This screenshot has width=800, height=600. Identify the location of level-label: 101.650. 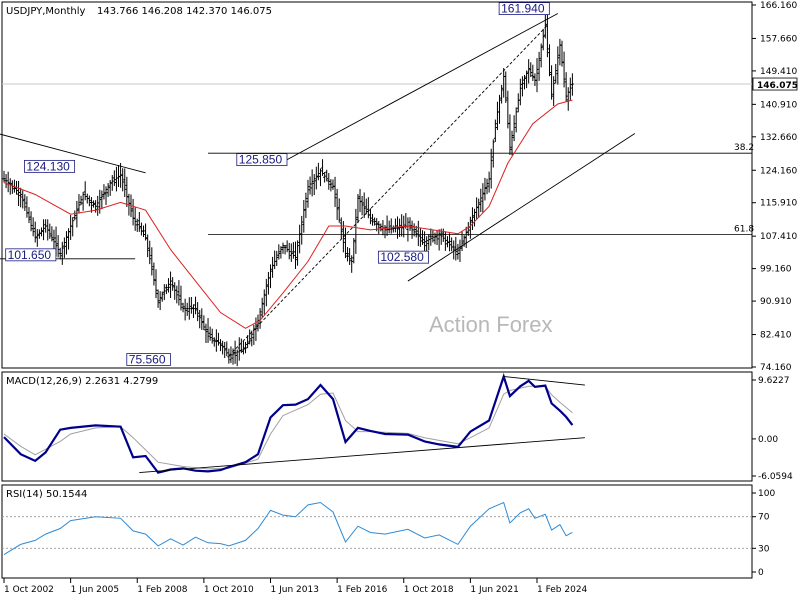
(30, 255).